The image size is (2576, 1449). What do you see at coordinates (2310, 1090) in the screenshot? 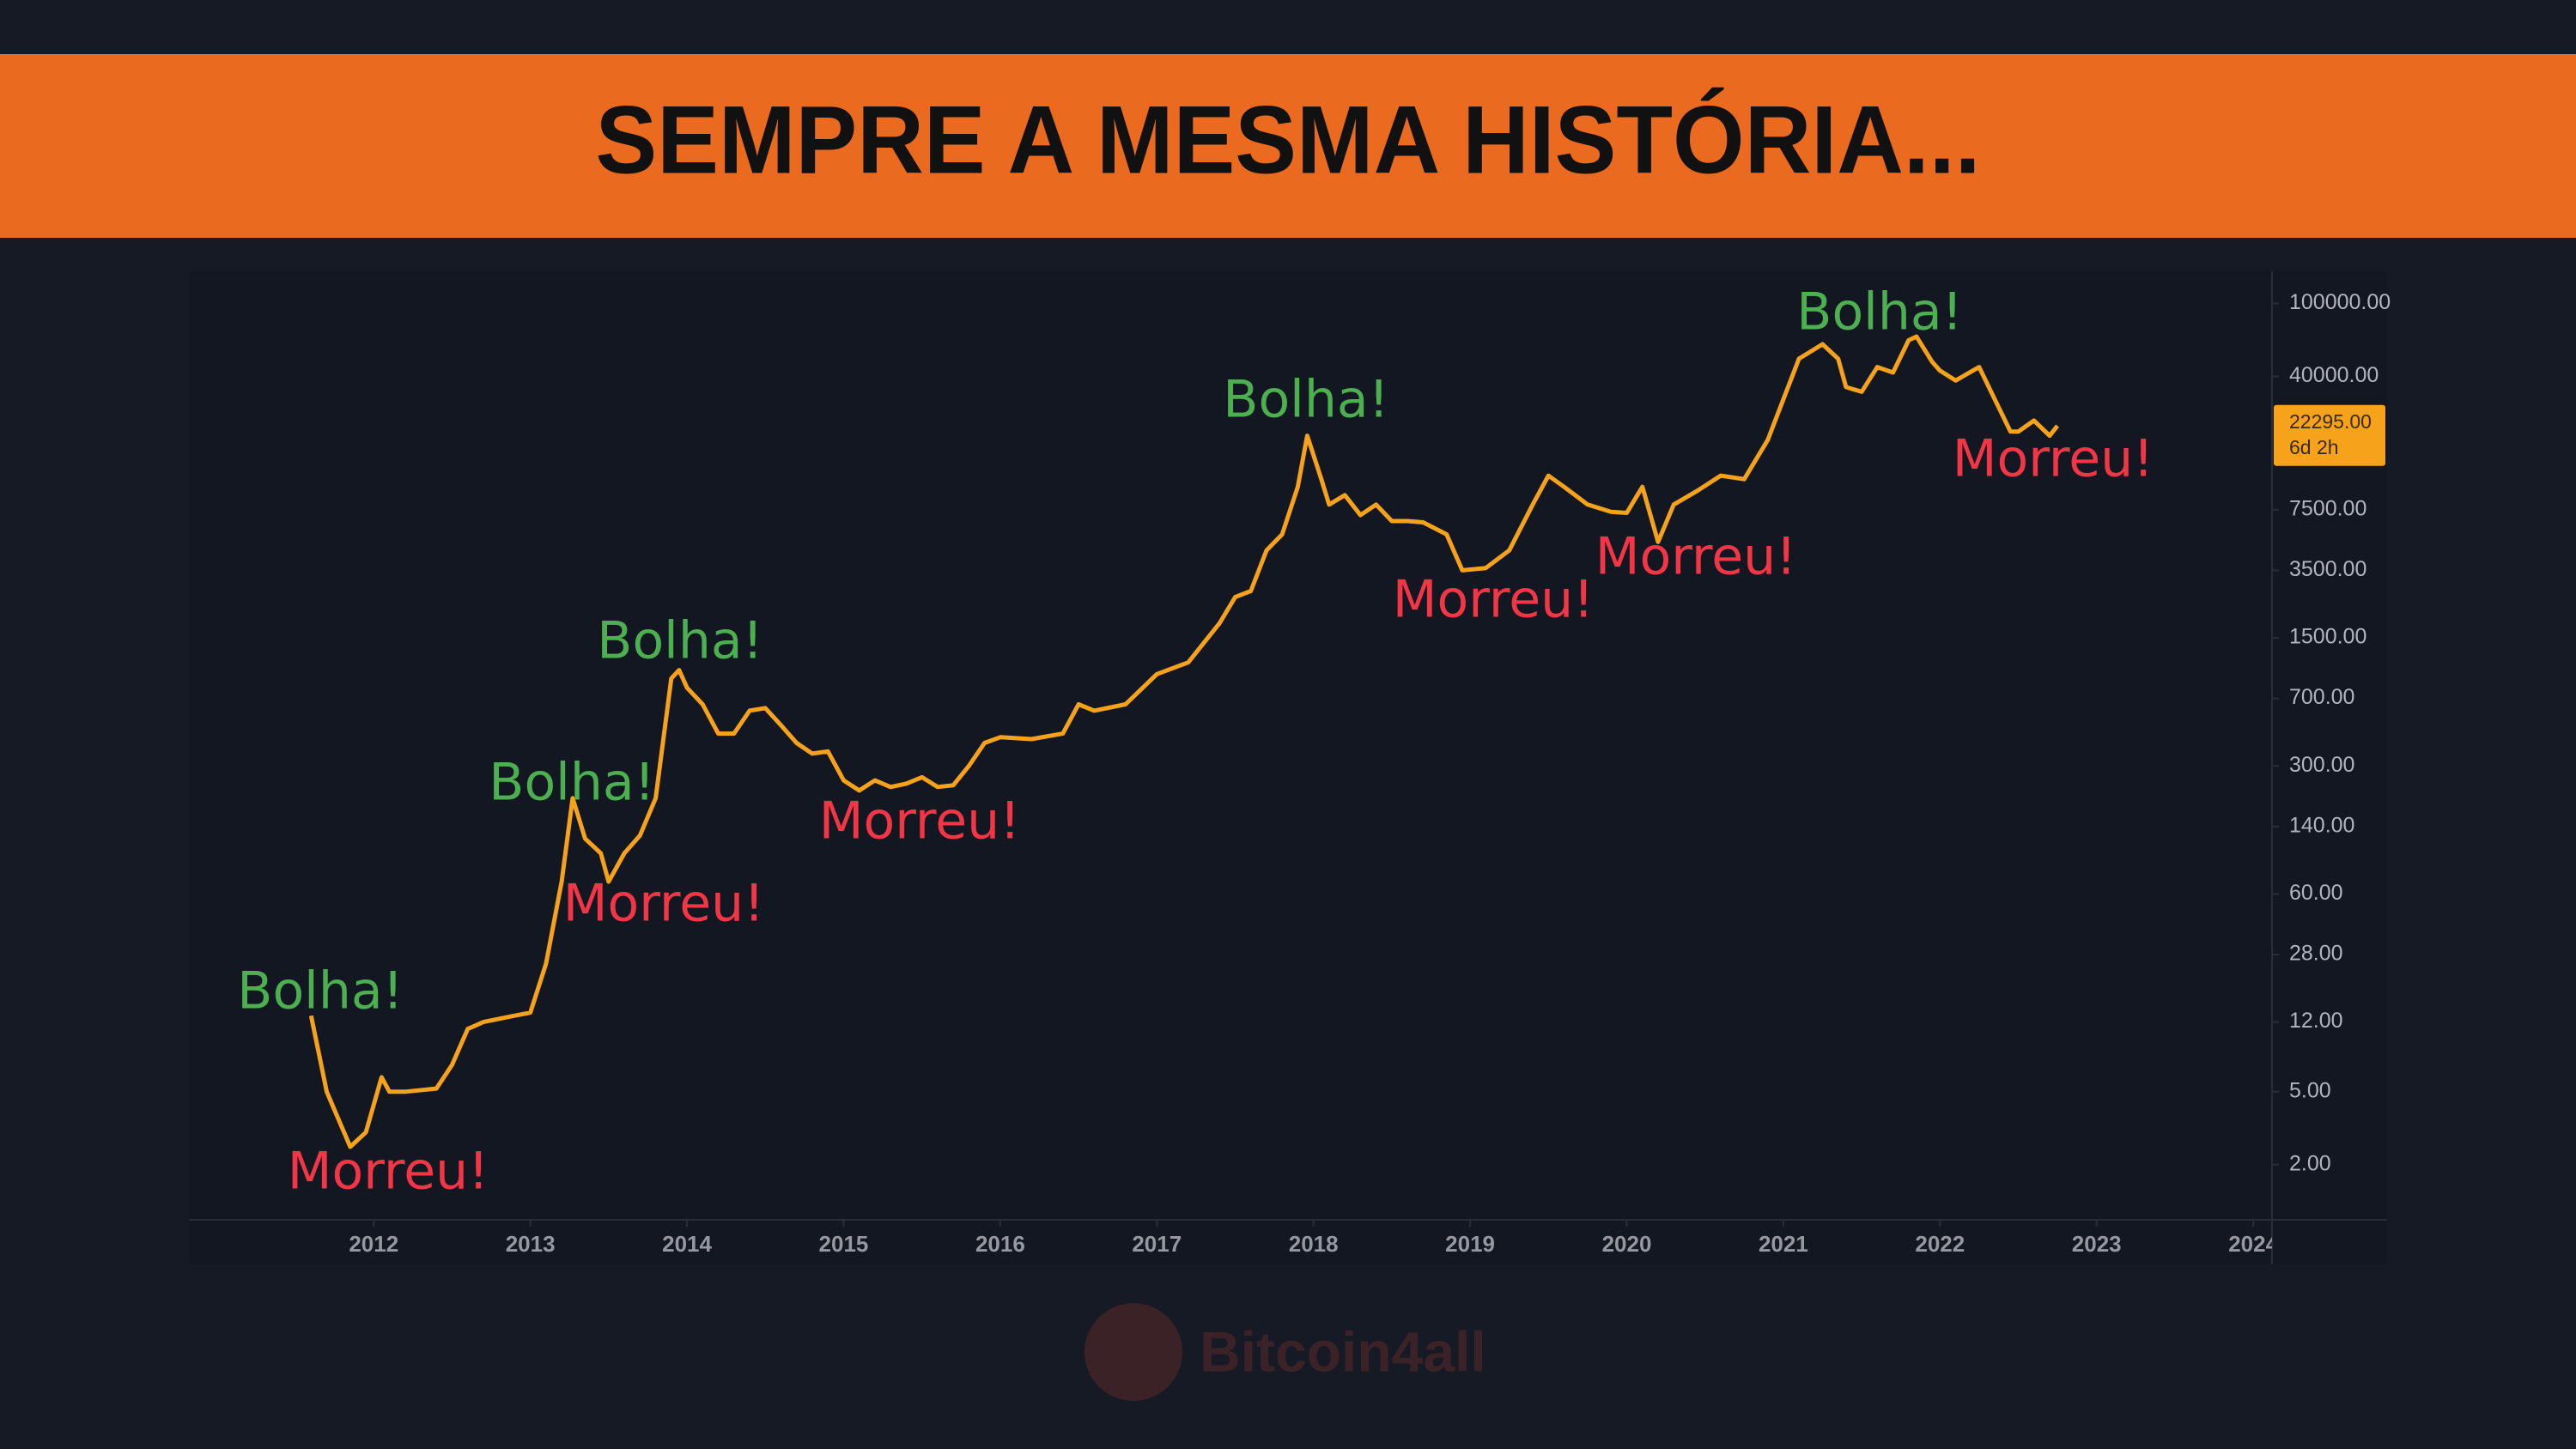
I see `y-tick-label: 5.00` at bounding box center [2310, 1090].